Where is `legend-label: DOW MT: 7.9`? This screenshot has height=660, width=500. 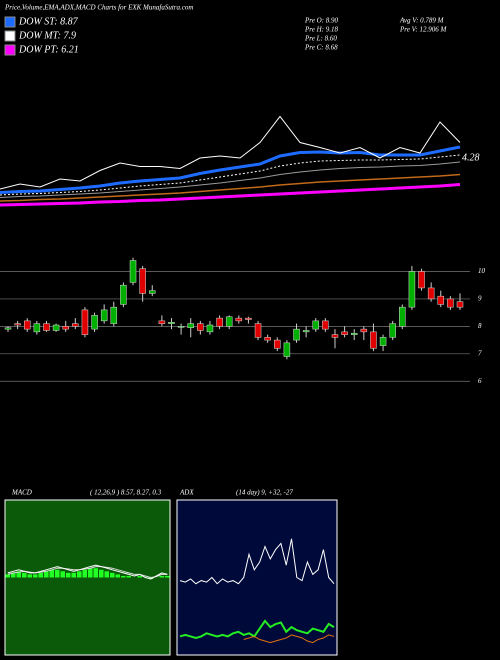
legend-label: DOW MT: 7.9 is located at coordinates (47, 35).